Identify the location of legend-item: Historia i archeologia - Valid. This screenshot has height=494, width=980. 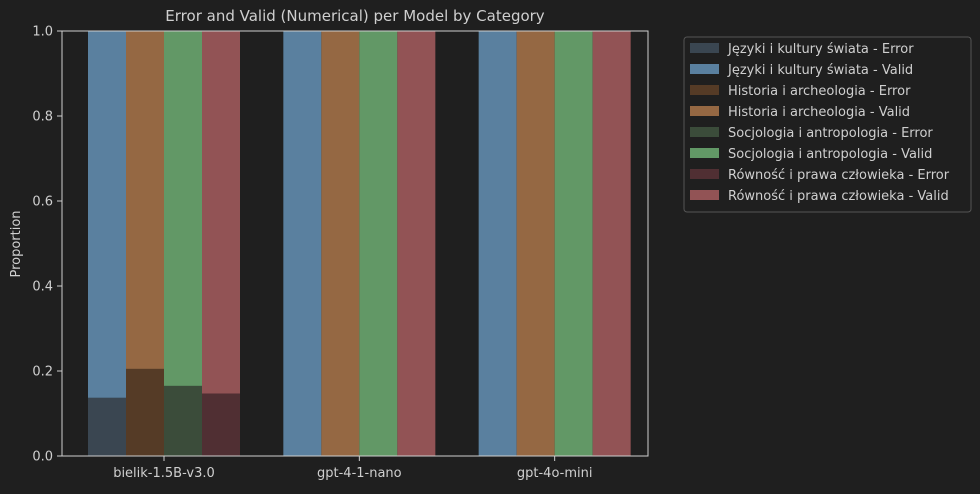
(800, 112).